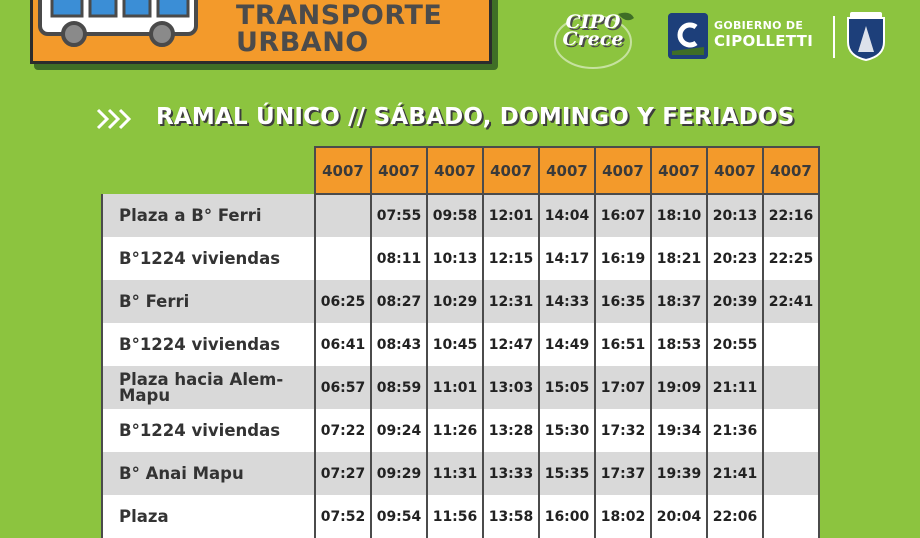 This screenshot has width=920, height=538. I want to click on time-cell: 12:47, so click(510, 344).